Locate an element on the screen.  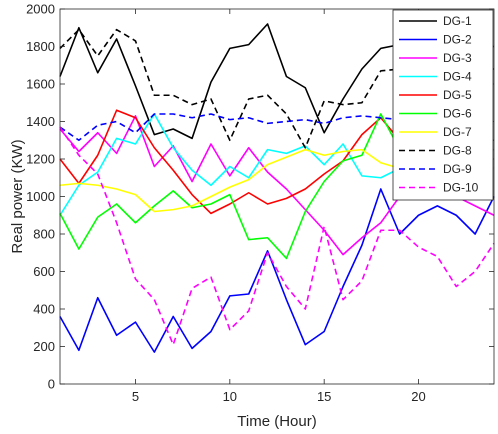
legend-label-dg-3: DG-3 is located at coordinates (457, 58).